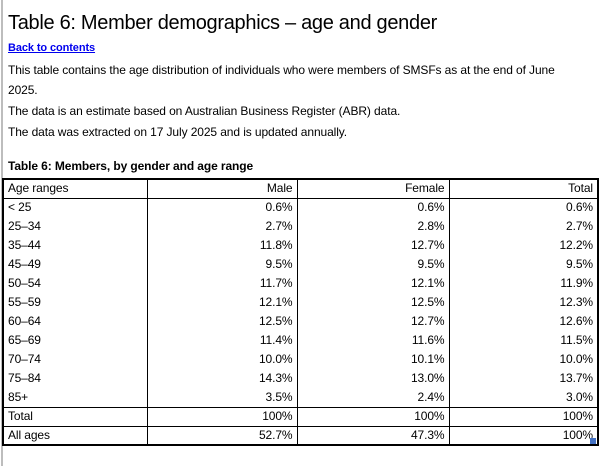 This screenshot has height=466, width=600. I want to click on table-row: 70–74 10.0% 10.1% 10.0%, so click(300, 359).